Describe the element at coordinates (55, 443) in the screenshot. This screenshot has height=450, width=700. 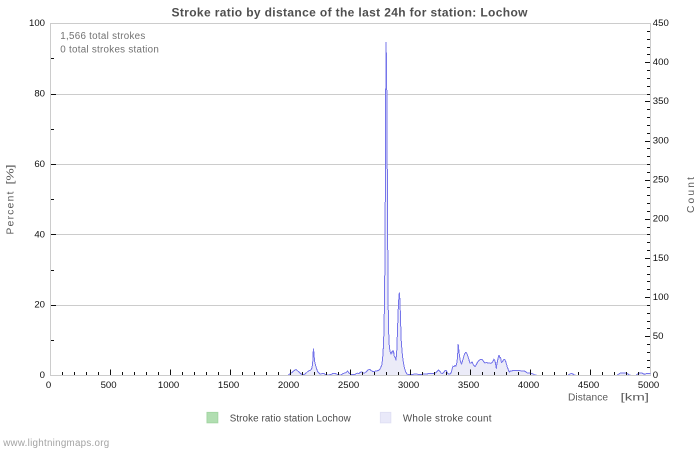
I see `svg-text: www.lightningmaps.org` at that location.